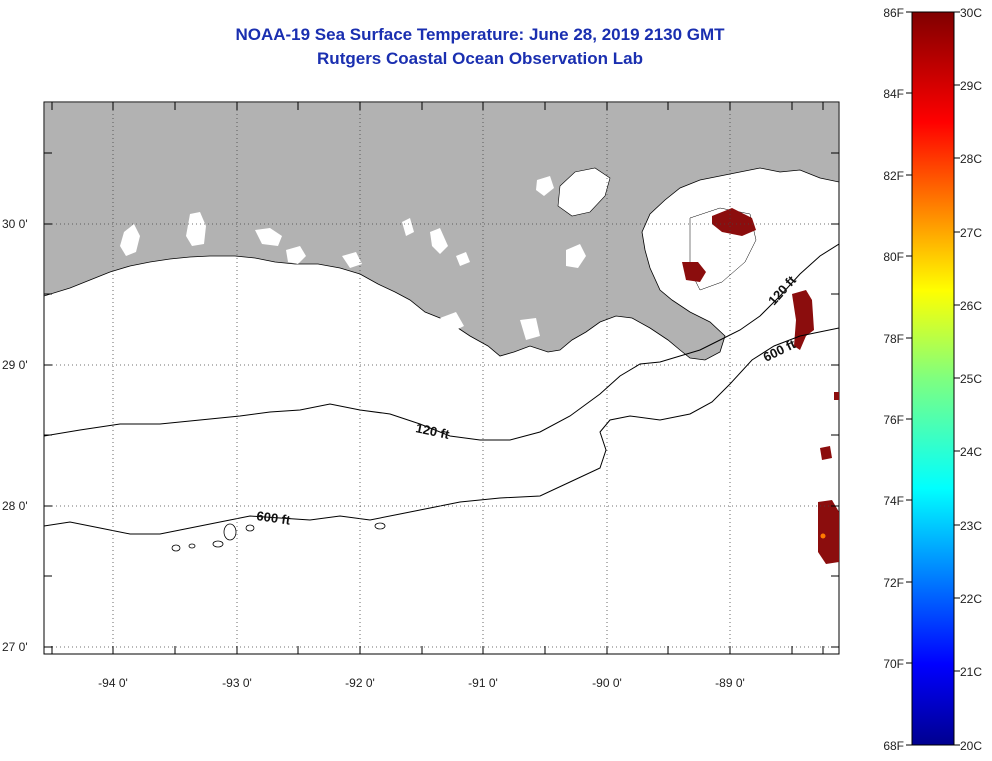 The image size is (992, 761). I want to click on lon-label: -89 0', so click(730, 683).